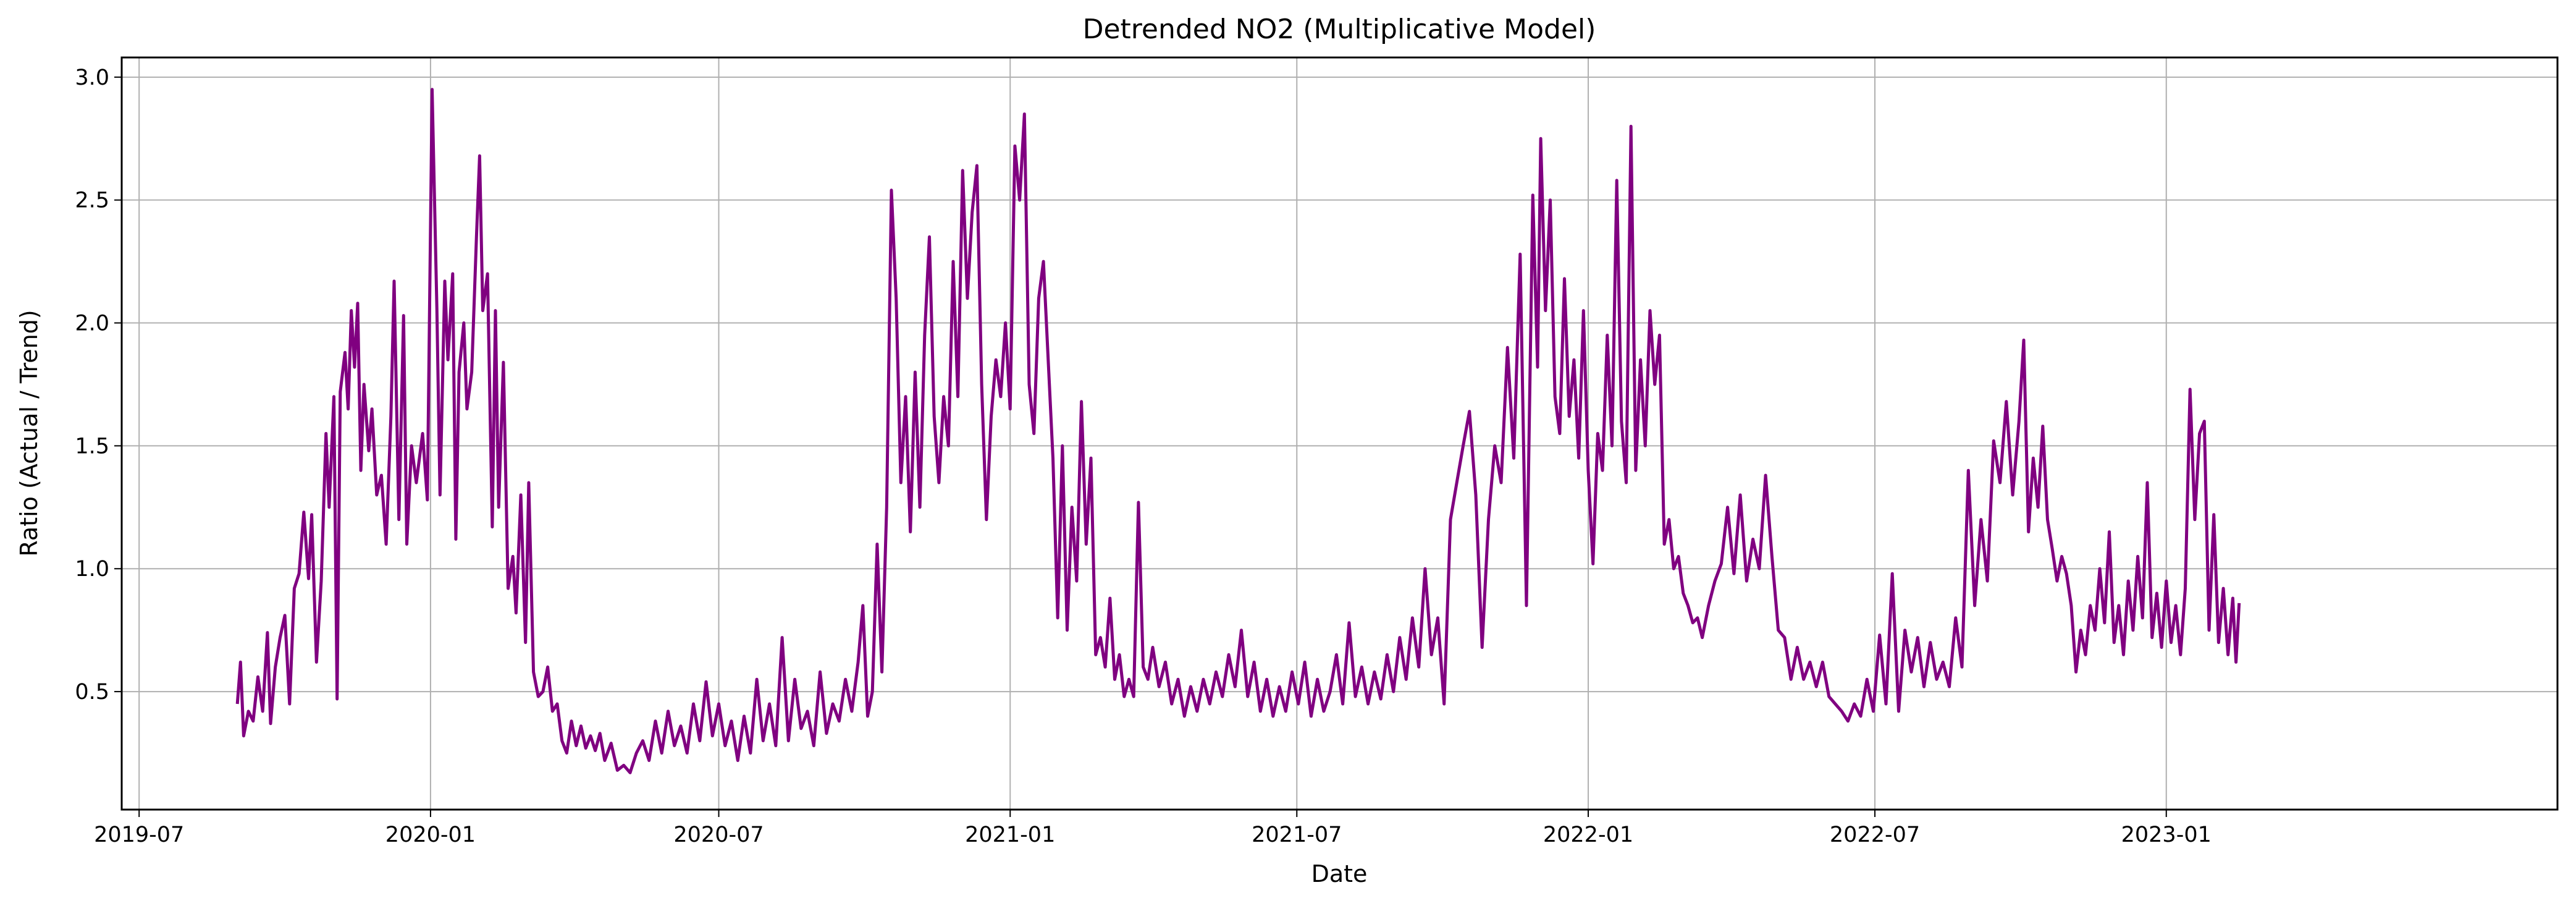  I want to click on x-tick-label: 2022-01, so click(1588, 835).